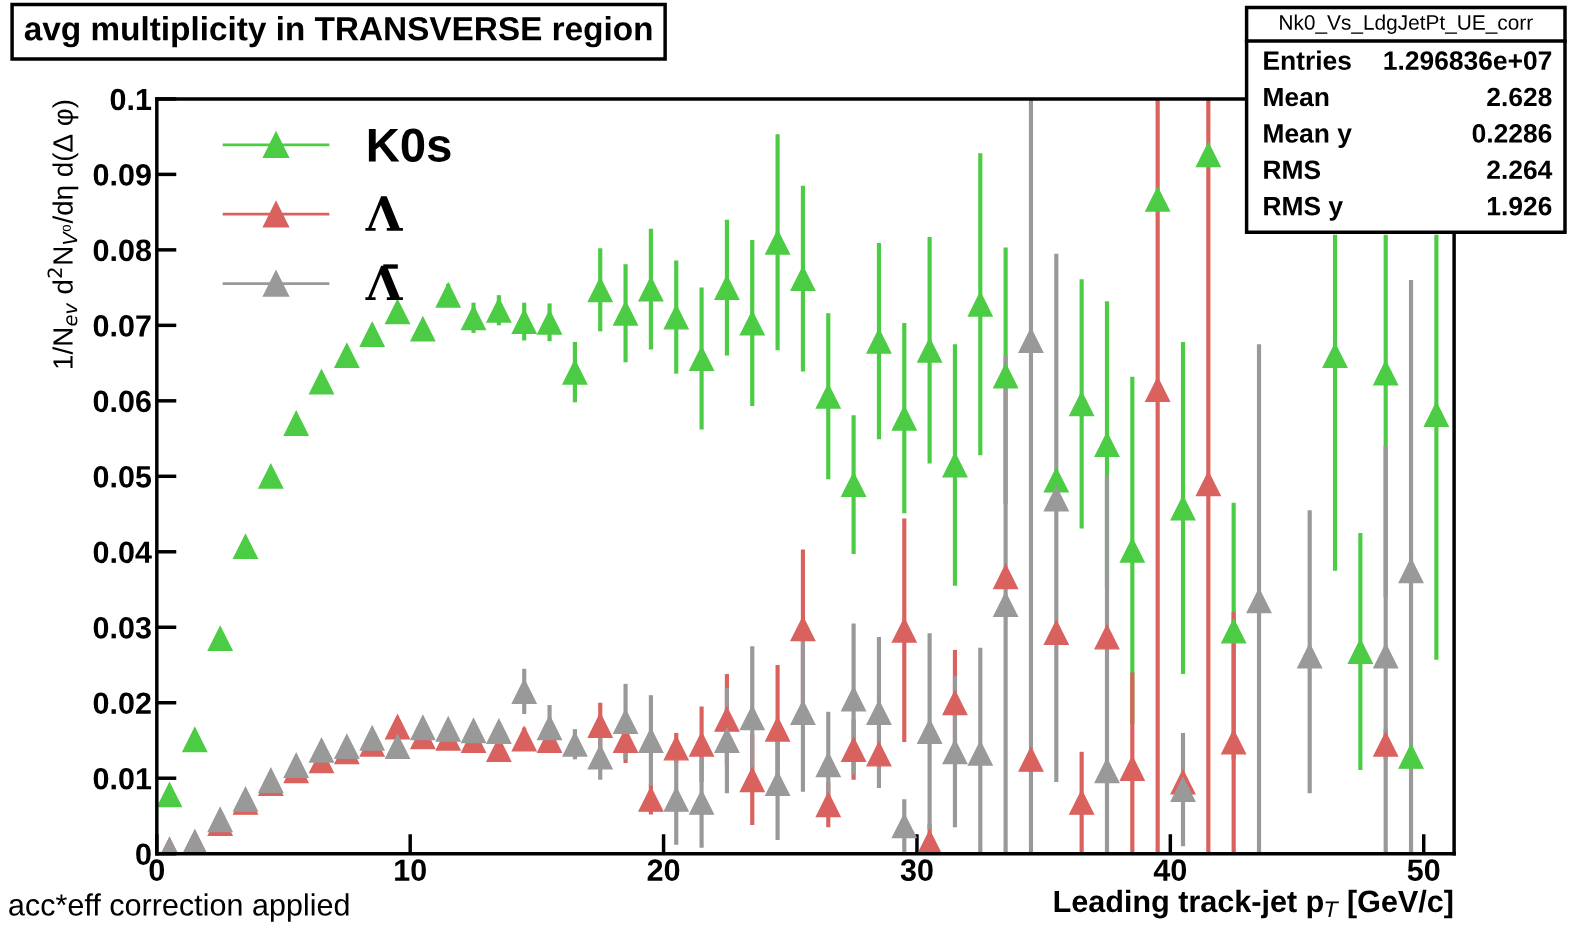 This screenshot has height=933, width=1584. I want to click on text: Entries 1.296836e+07, so click(1408, 60).